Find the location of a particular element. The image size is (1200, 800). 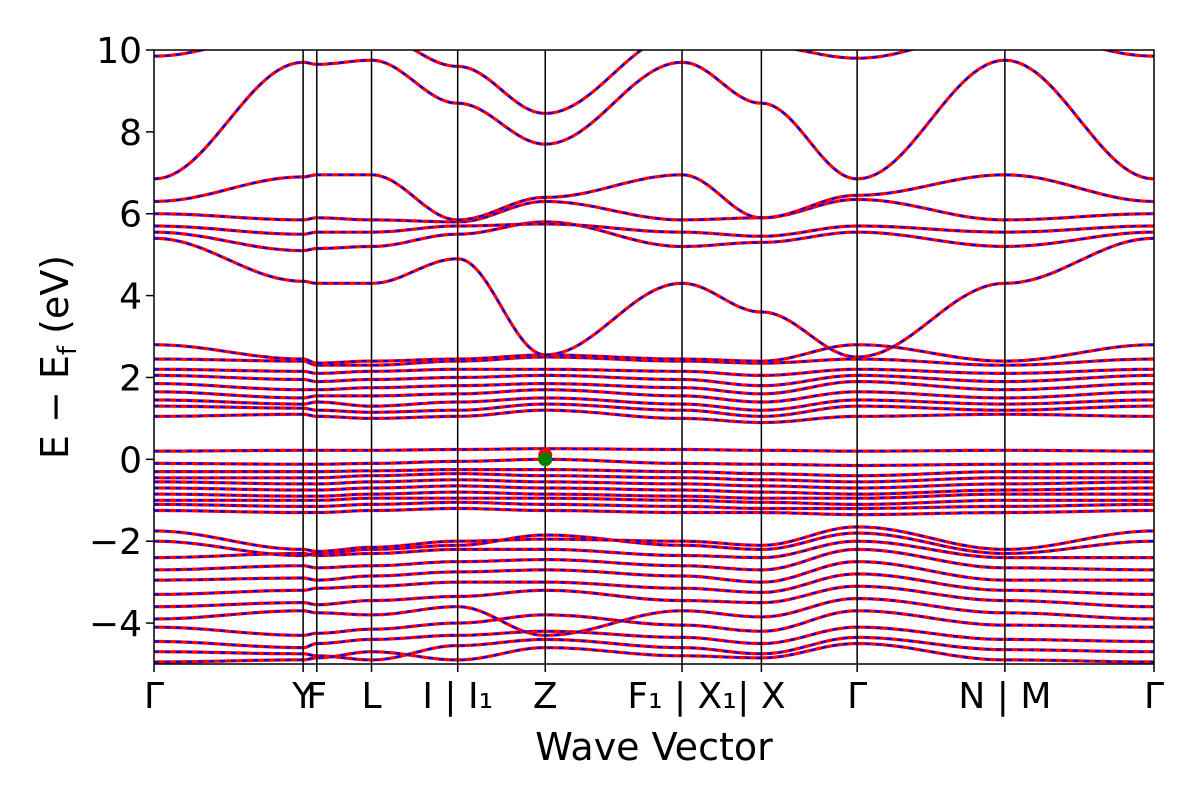

x-tick-label: F₁ | X₁ is located at coordinates (681, 696).